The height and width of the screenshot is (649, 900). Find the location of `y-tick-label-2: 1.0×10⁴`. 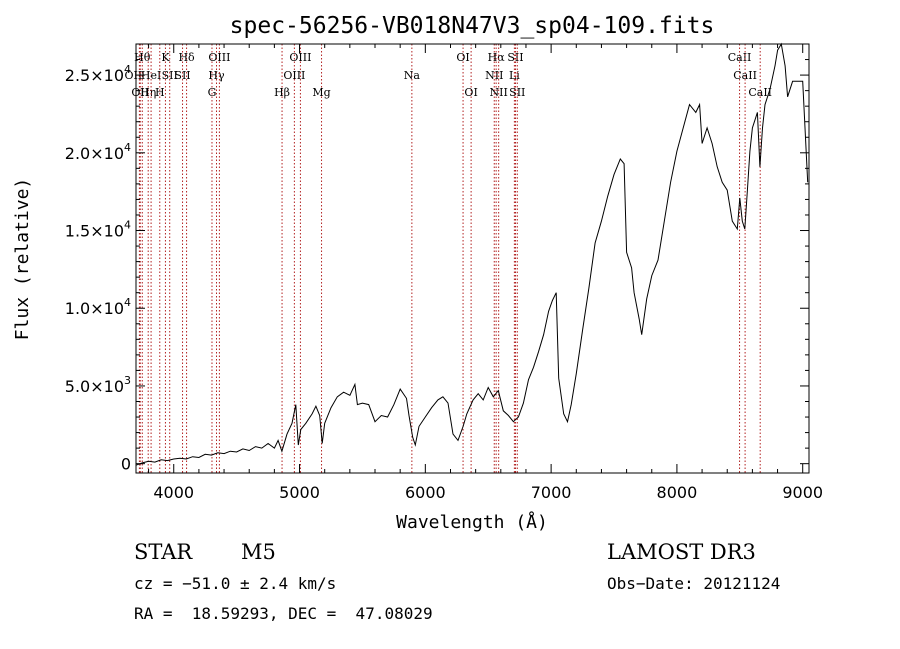

y-tick-label-2: 1.0×10⁴ is located at coordinates (98, 307).